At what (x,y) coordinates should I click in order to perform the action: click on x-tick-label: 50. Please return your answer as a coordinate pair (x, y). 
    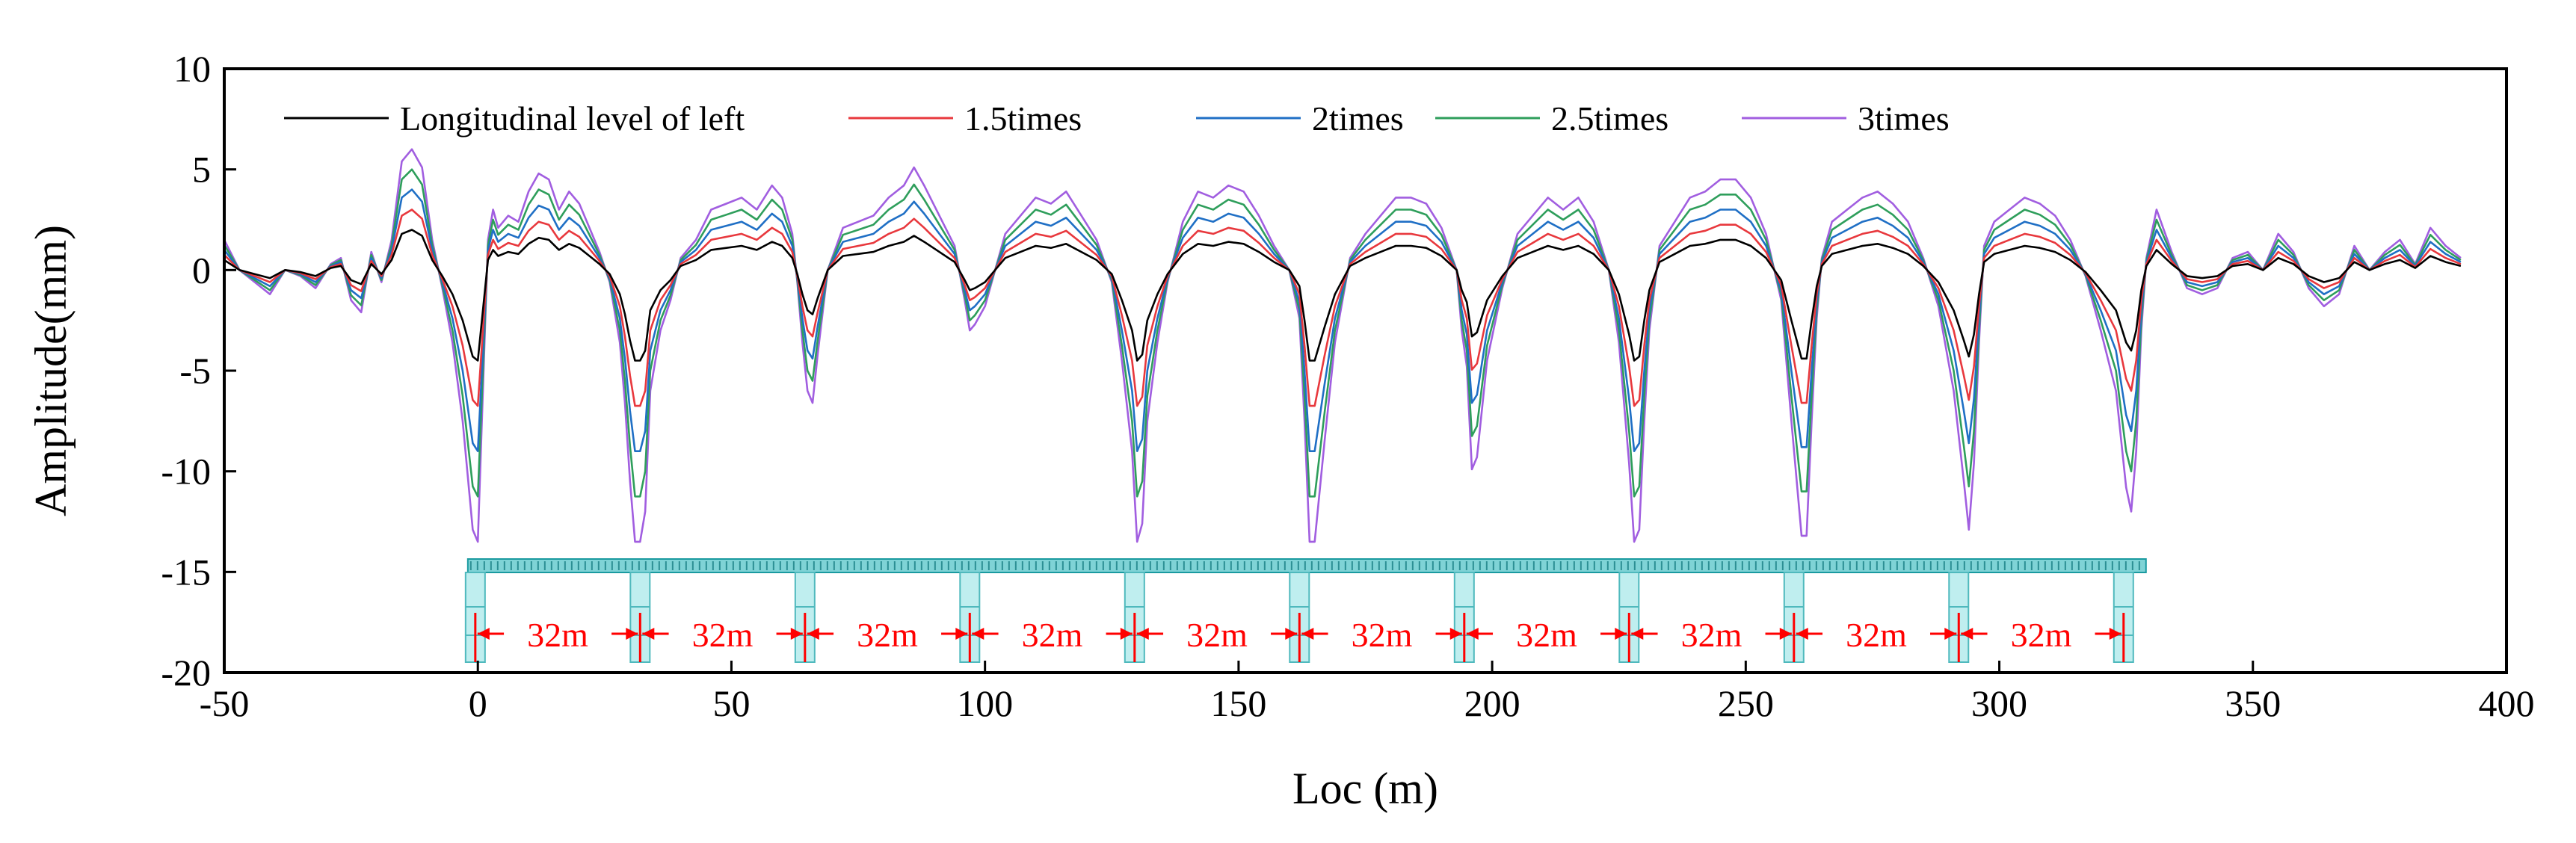
    Looking at the image, I should click on (731, 703).